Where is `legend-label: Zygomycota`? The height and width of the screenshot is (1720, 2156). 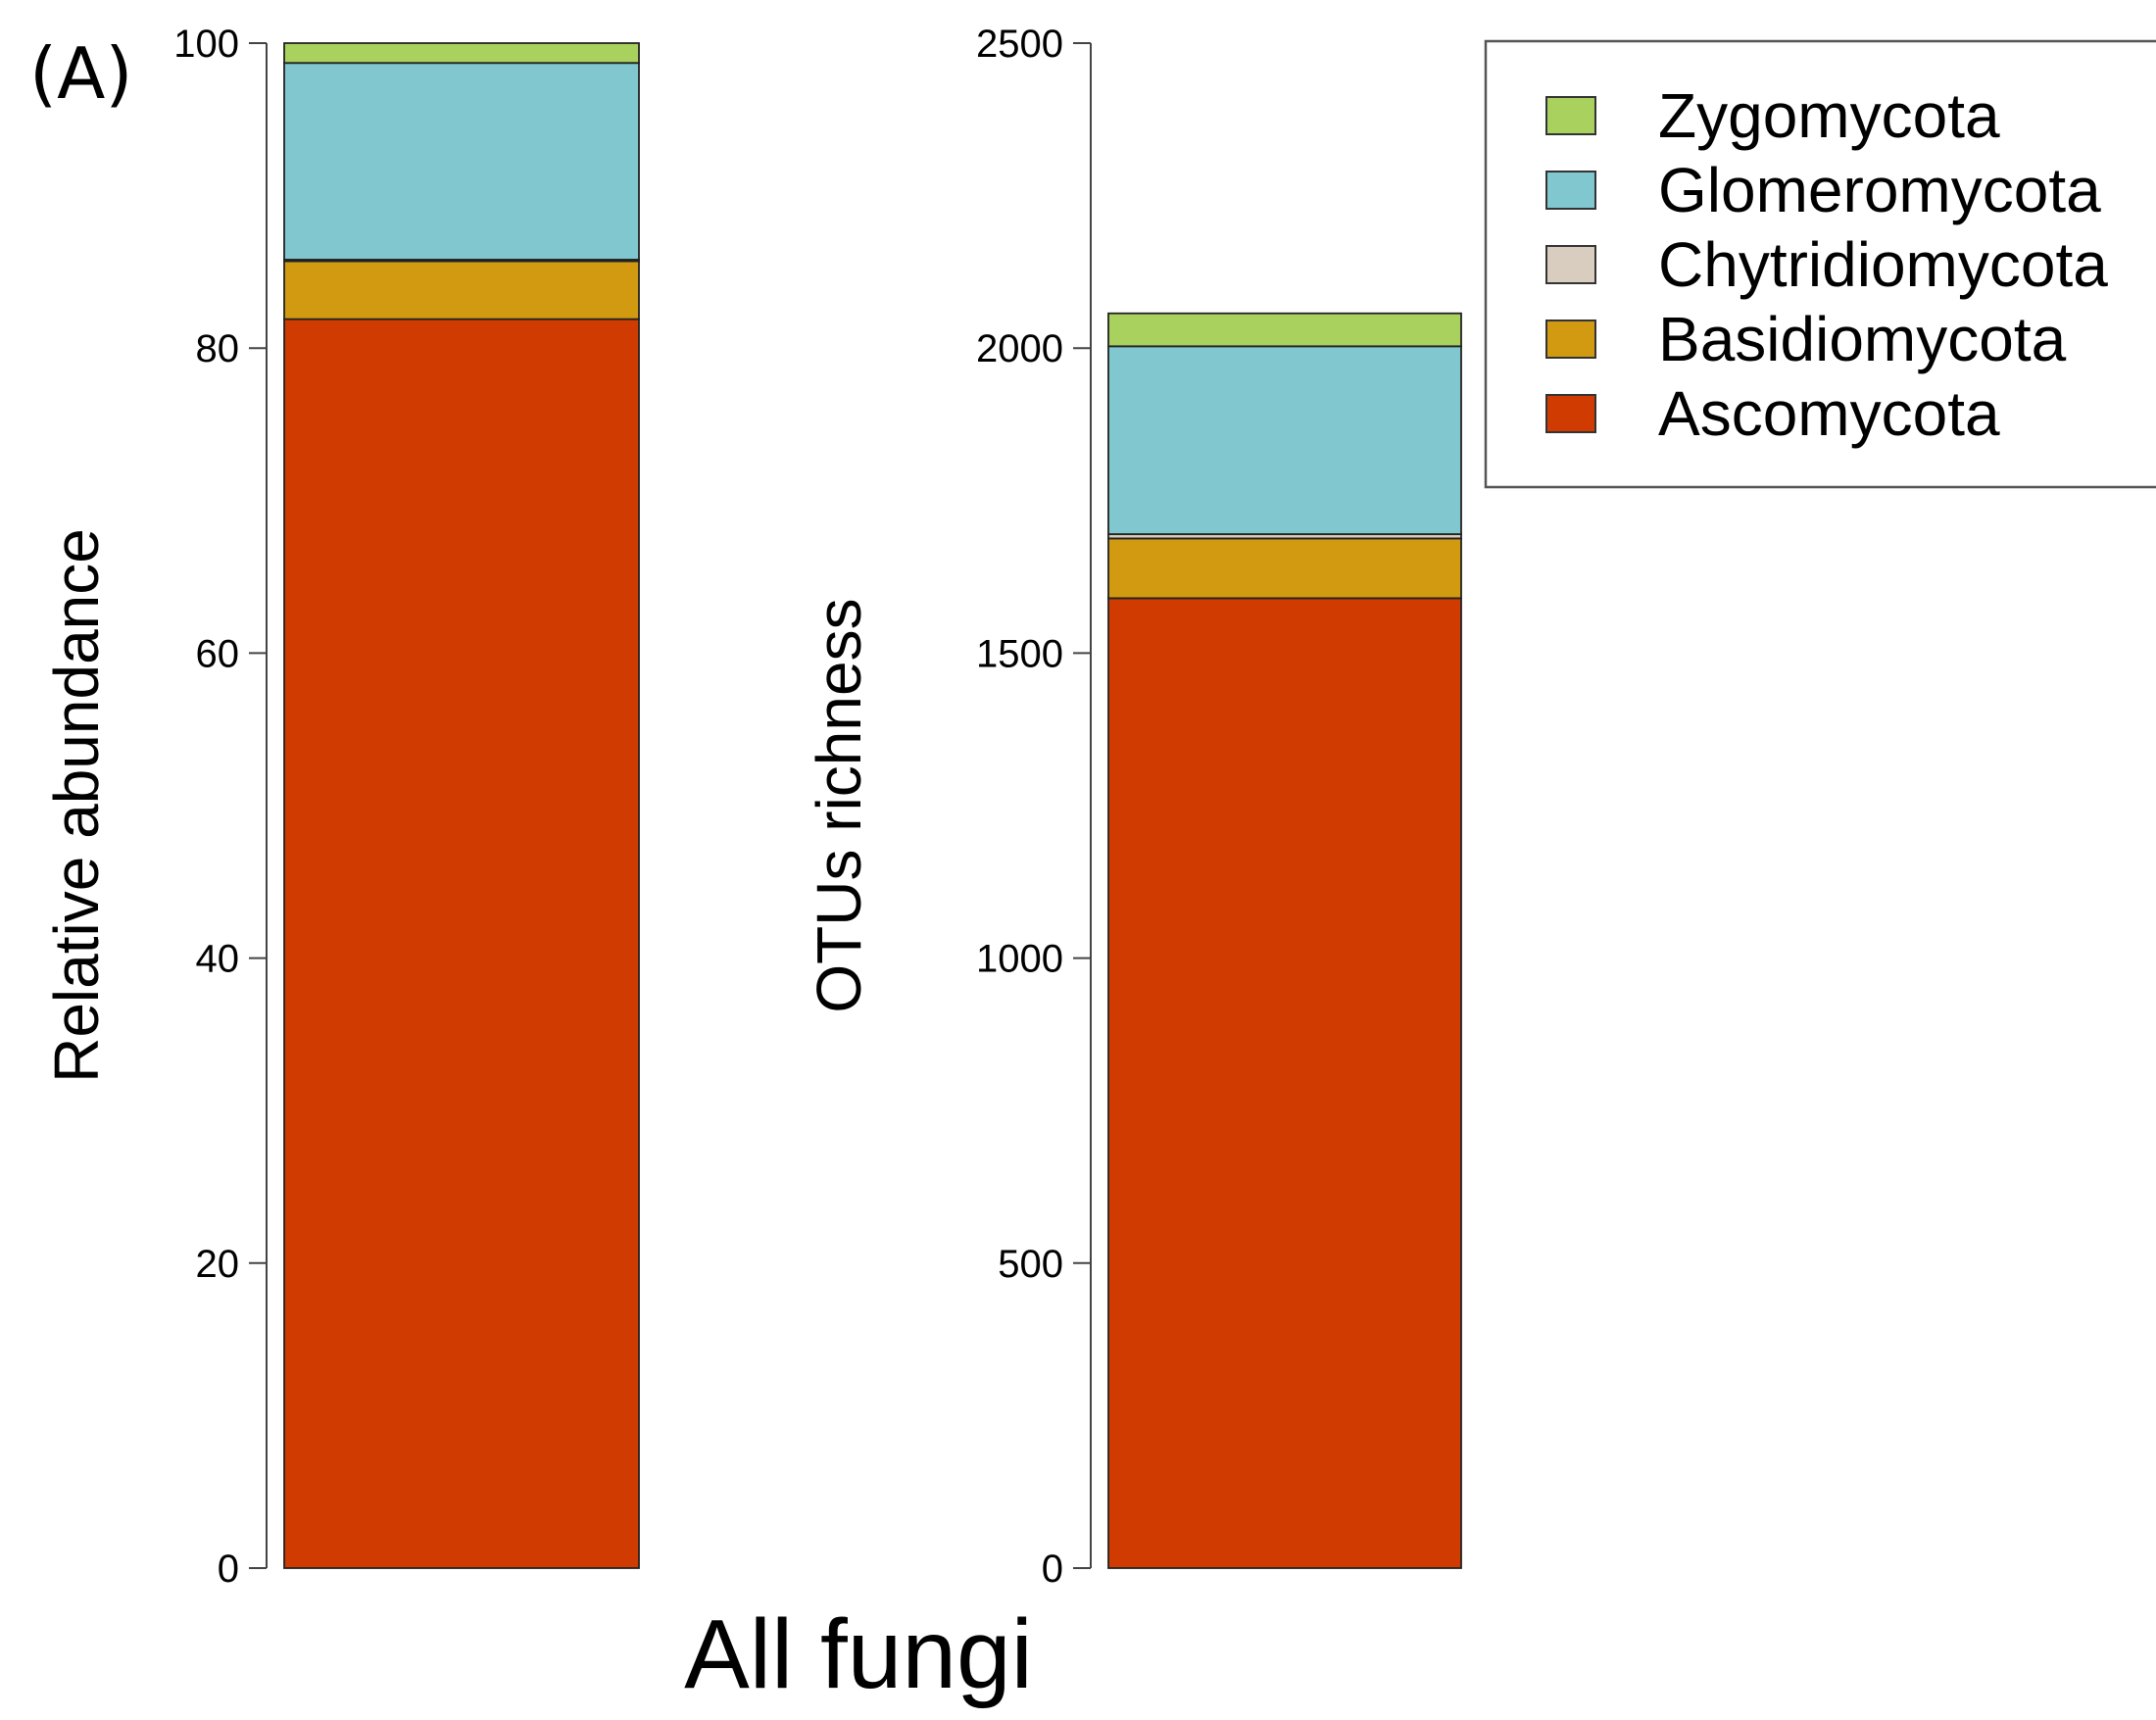
legend-label: Zygomycota is located at coordinates (1829, 115).